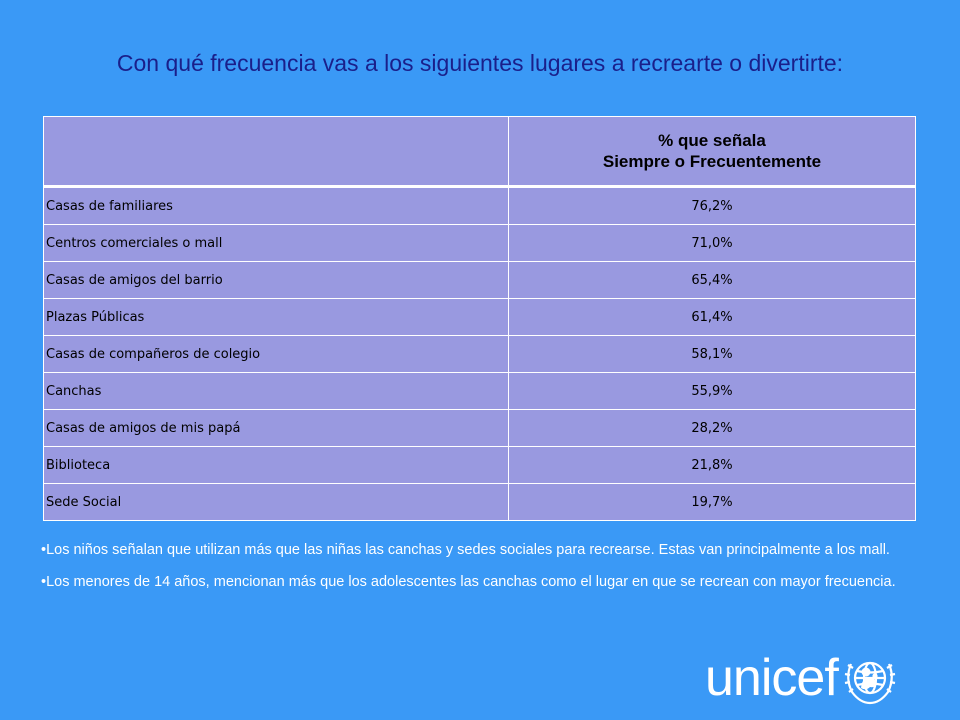  I want to click on table-header-empty-cell, so click(276, 152).